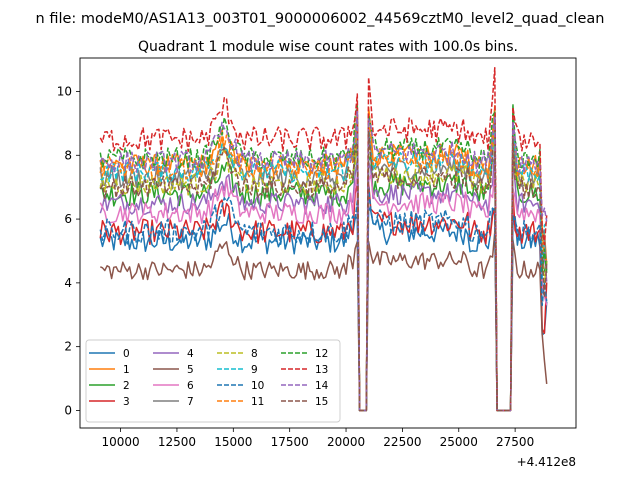 This screenshot has width=640, height=480. What do you see at coordinates (321, 402) in the screenshot?
I see `legend-label: 15` at bounding box center [321, 402].